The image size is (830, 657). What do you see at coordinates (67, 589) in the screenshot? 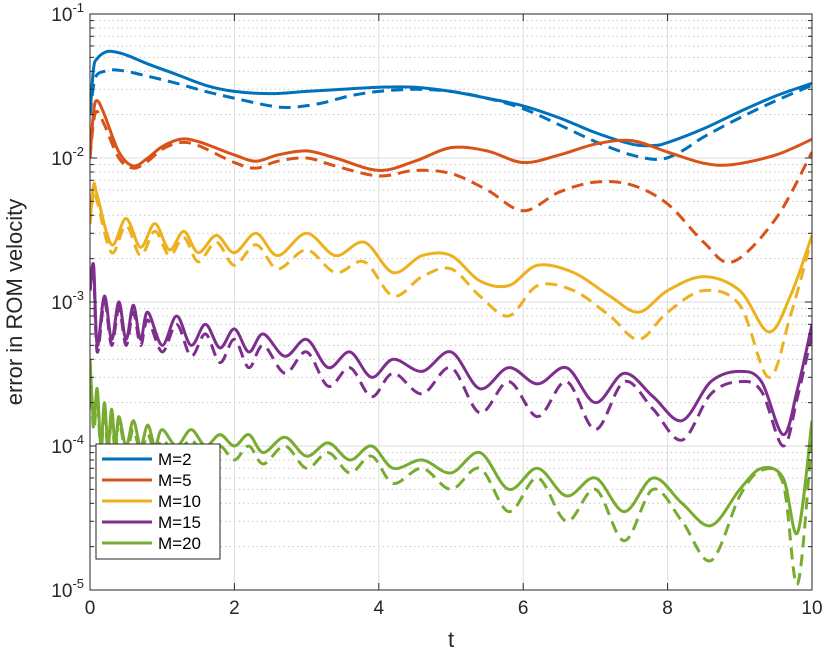
I see `y-tick-label: 10⁻⁵` at bounding box center [67, 589].